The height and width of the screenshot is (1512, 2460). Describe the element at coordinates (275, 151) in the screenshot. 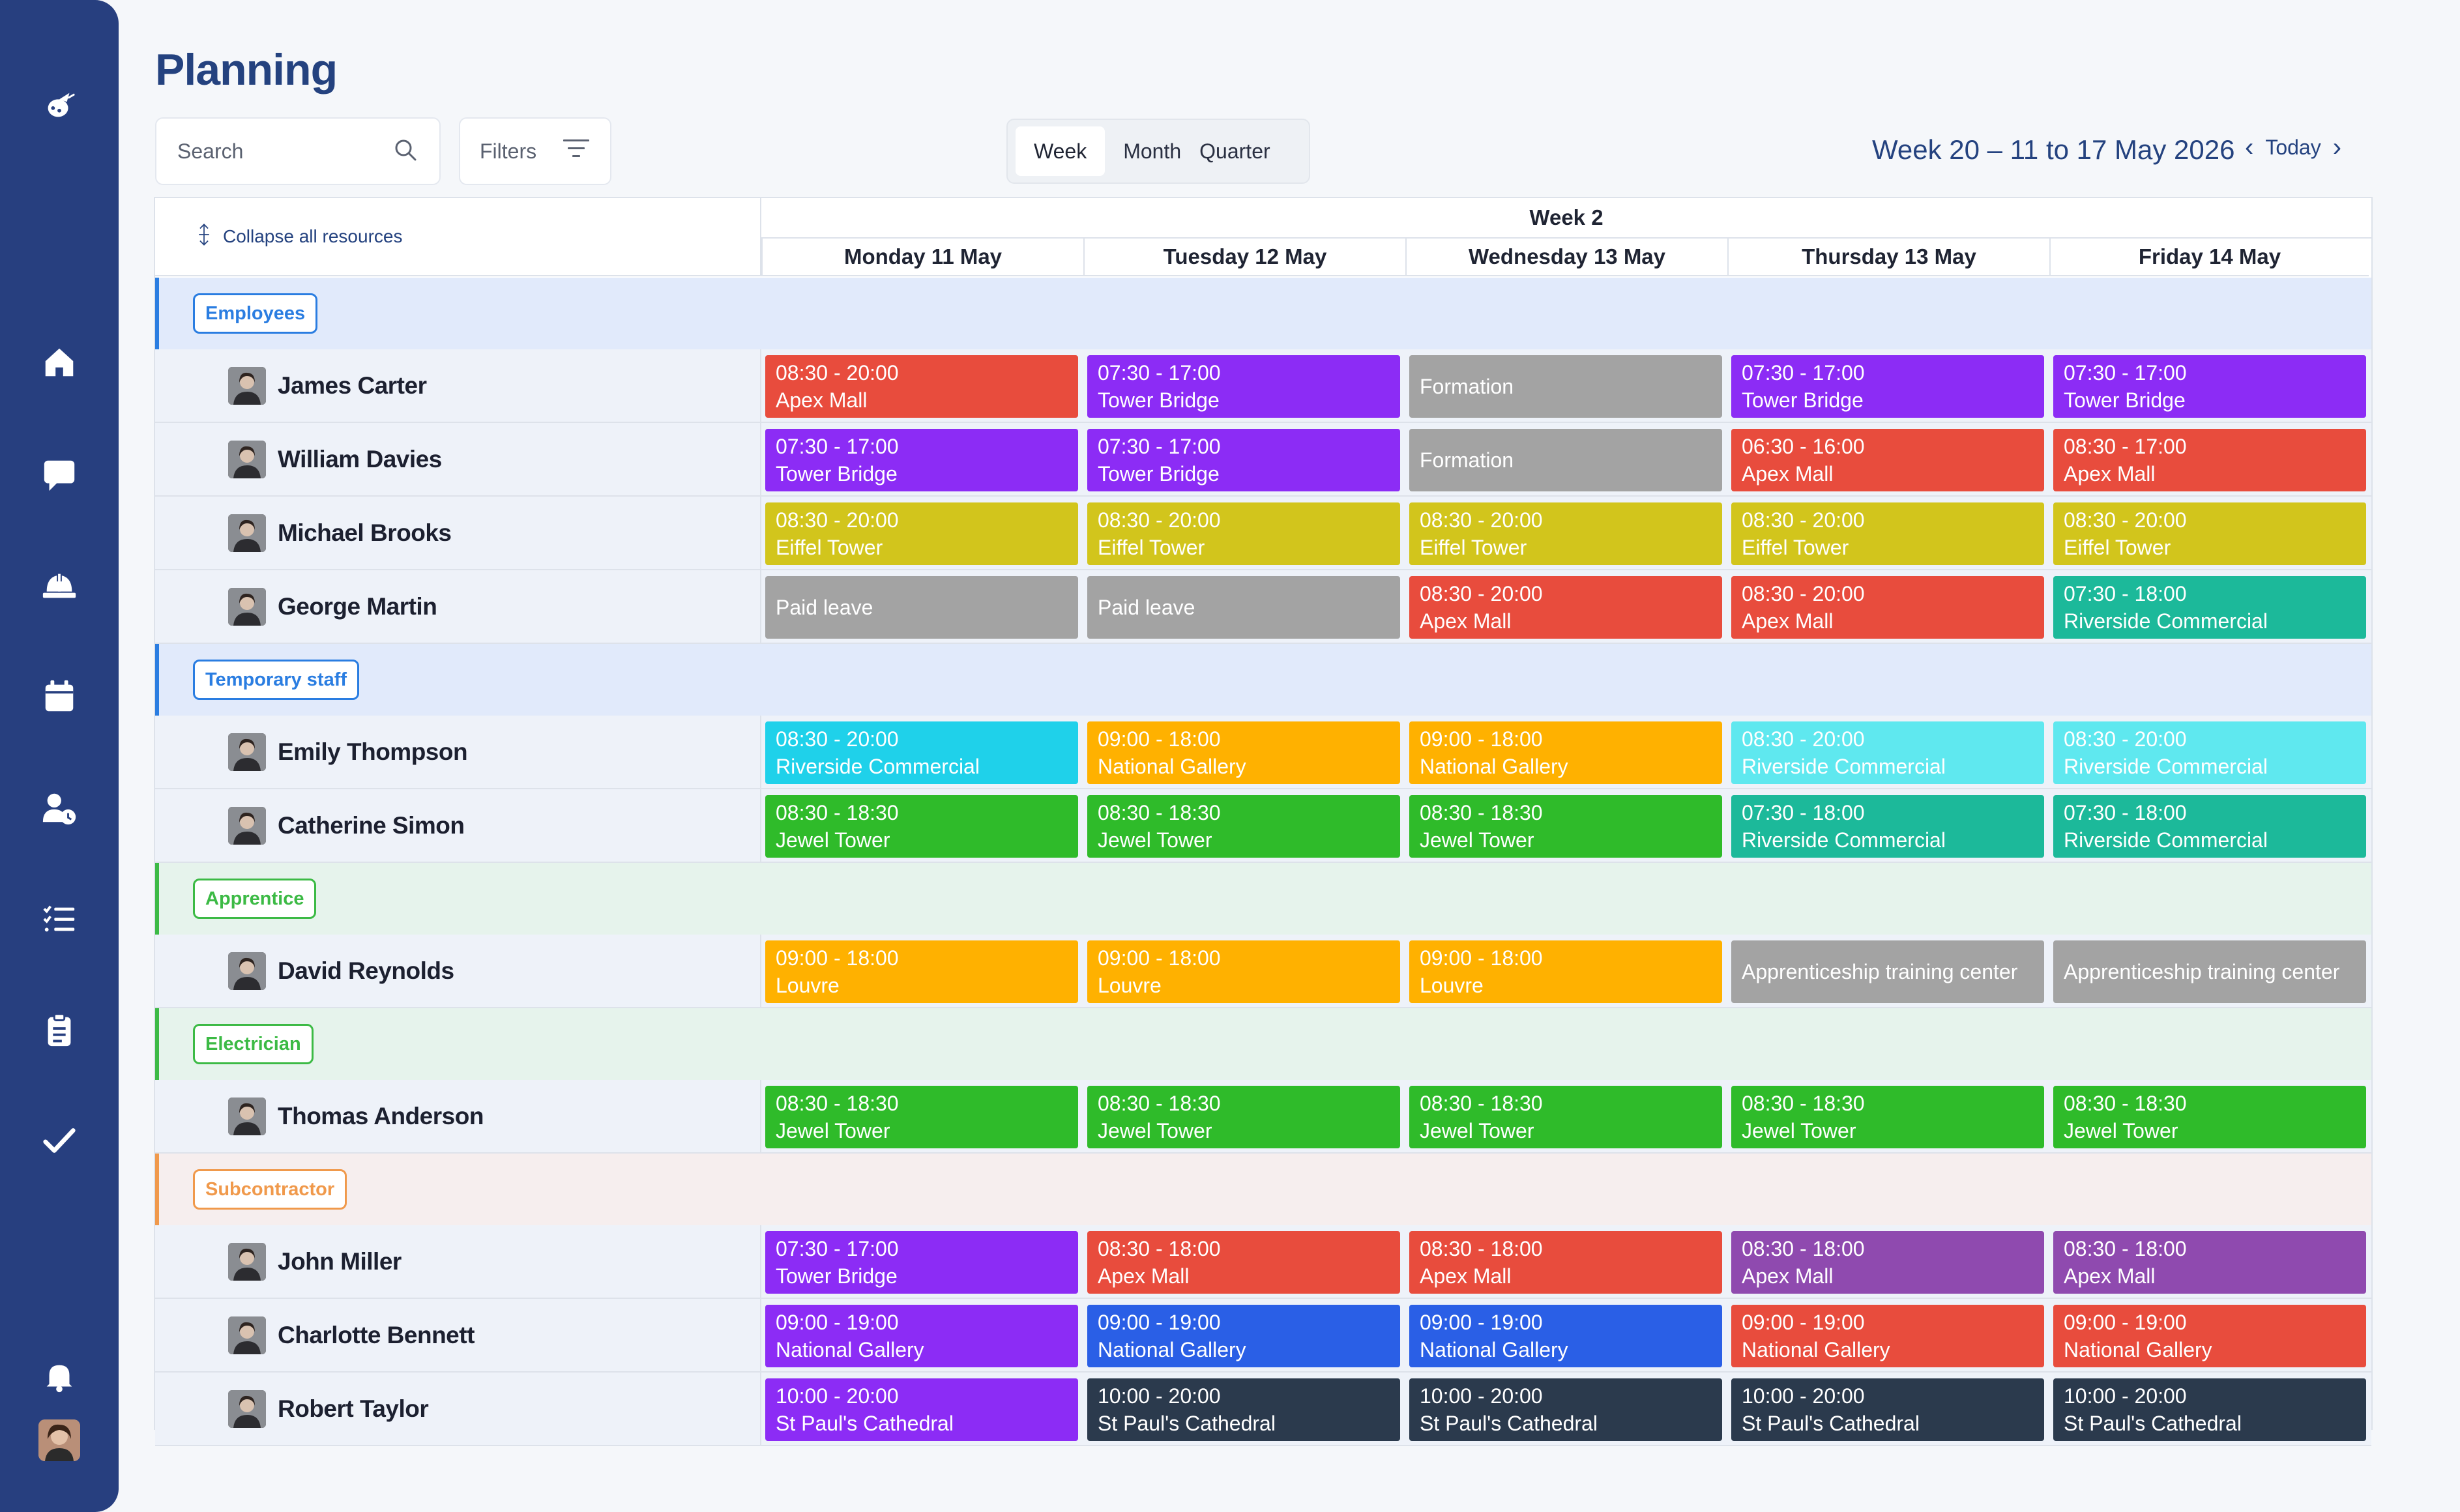

I see `search-input` at that location.